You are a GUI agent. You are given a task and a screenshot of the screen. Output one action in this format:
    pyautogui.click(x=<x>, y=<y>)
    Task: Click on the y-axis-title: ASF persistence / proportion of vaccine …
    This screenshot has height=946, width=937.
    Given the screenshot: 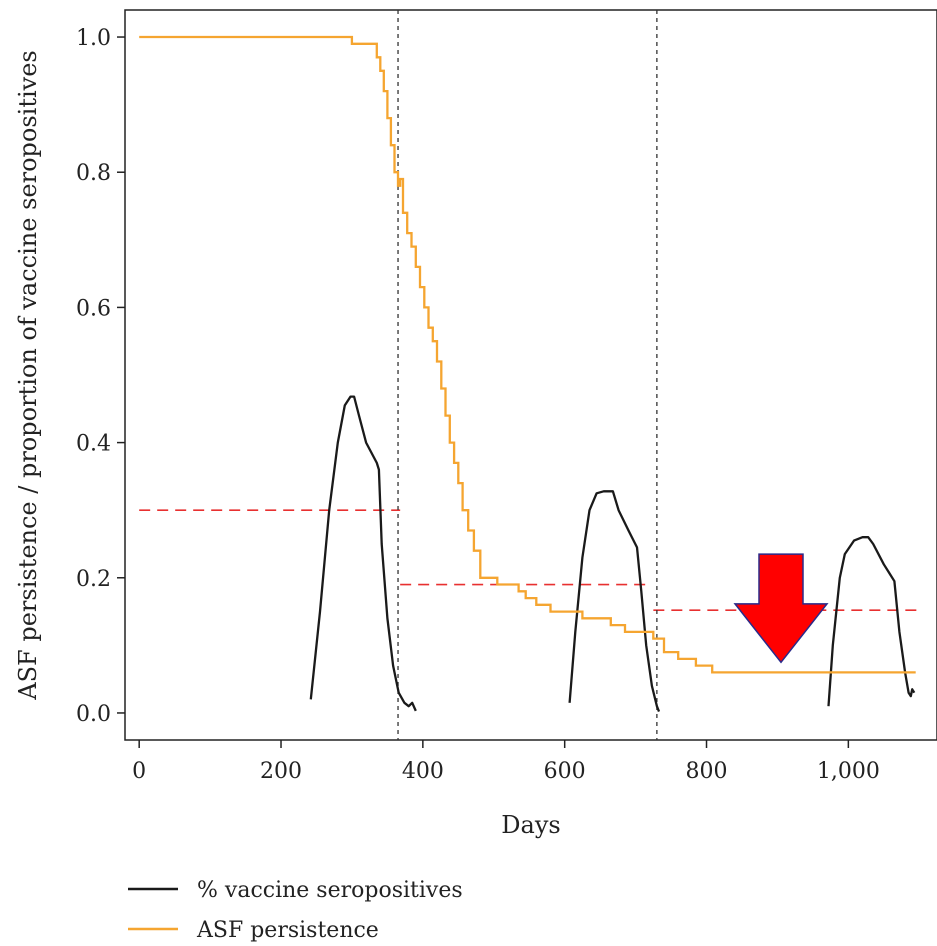 What is the action you would take?
    pyautogui.click(x=28, y=375)
    